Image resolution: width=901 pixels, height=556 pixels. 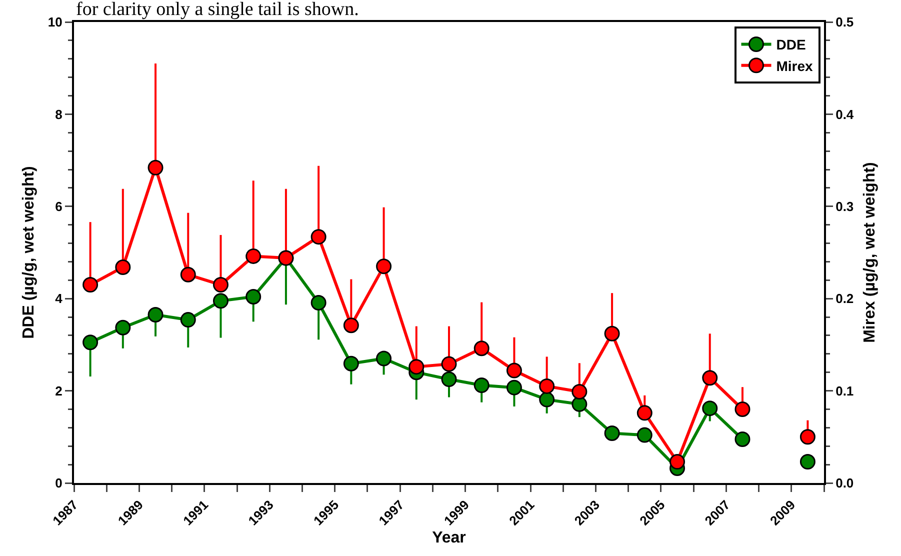 I want to click on y-tick-label: 0, so click(x=58, y=483).